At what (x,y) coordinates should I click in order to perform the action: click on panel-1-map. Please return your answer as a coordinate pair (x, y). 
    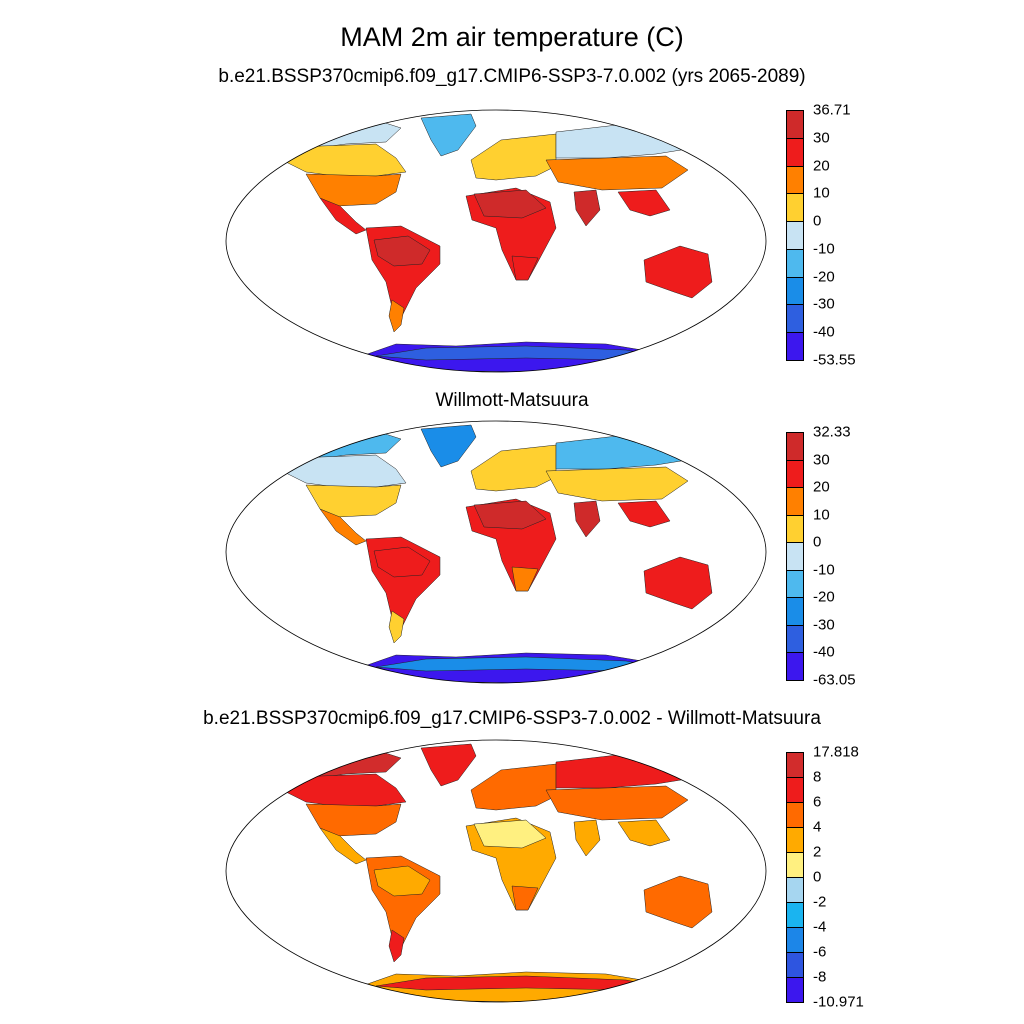
    Looking at the image, I should click on (496, 241).